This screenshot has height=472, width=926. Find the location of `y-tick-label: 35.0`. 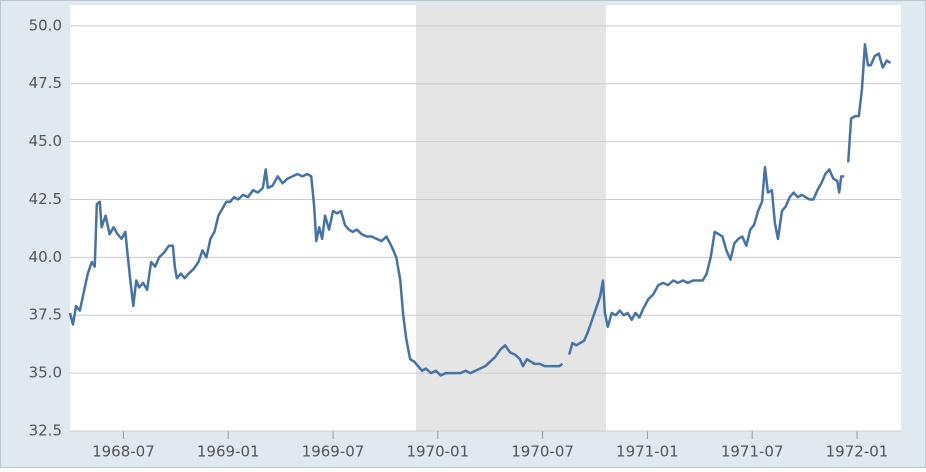

y-tick-label: 35.0 is located at coordinates (45, 373).